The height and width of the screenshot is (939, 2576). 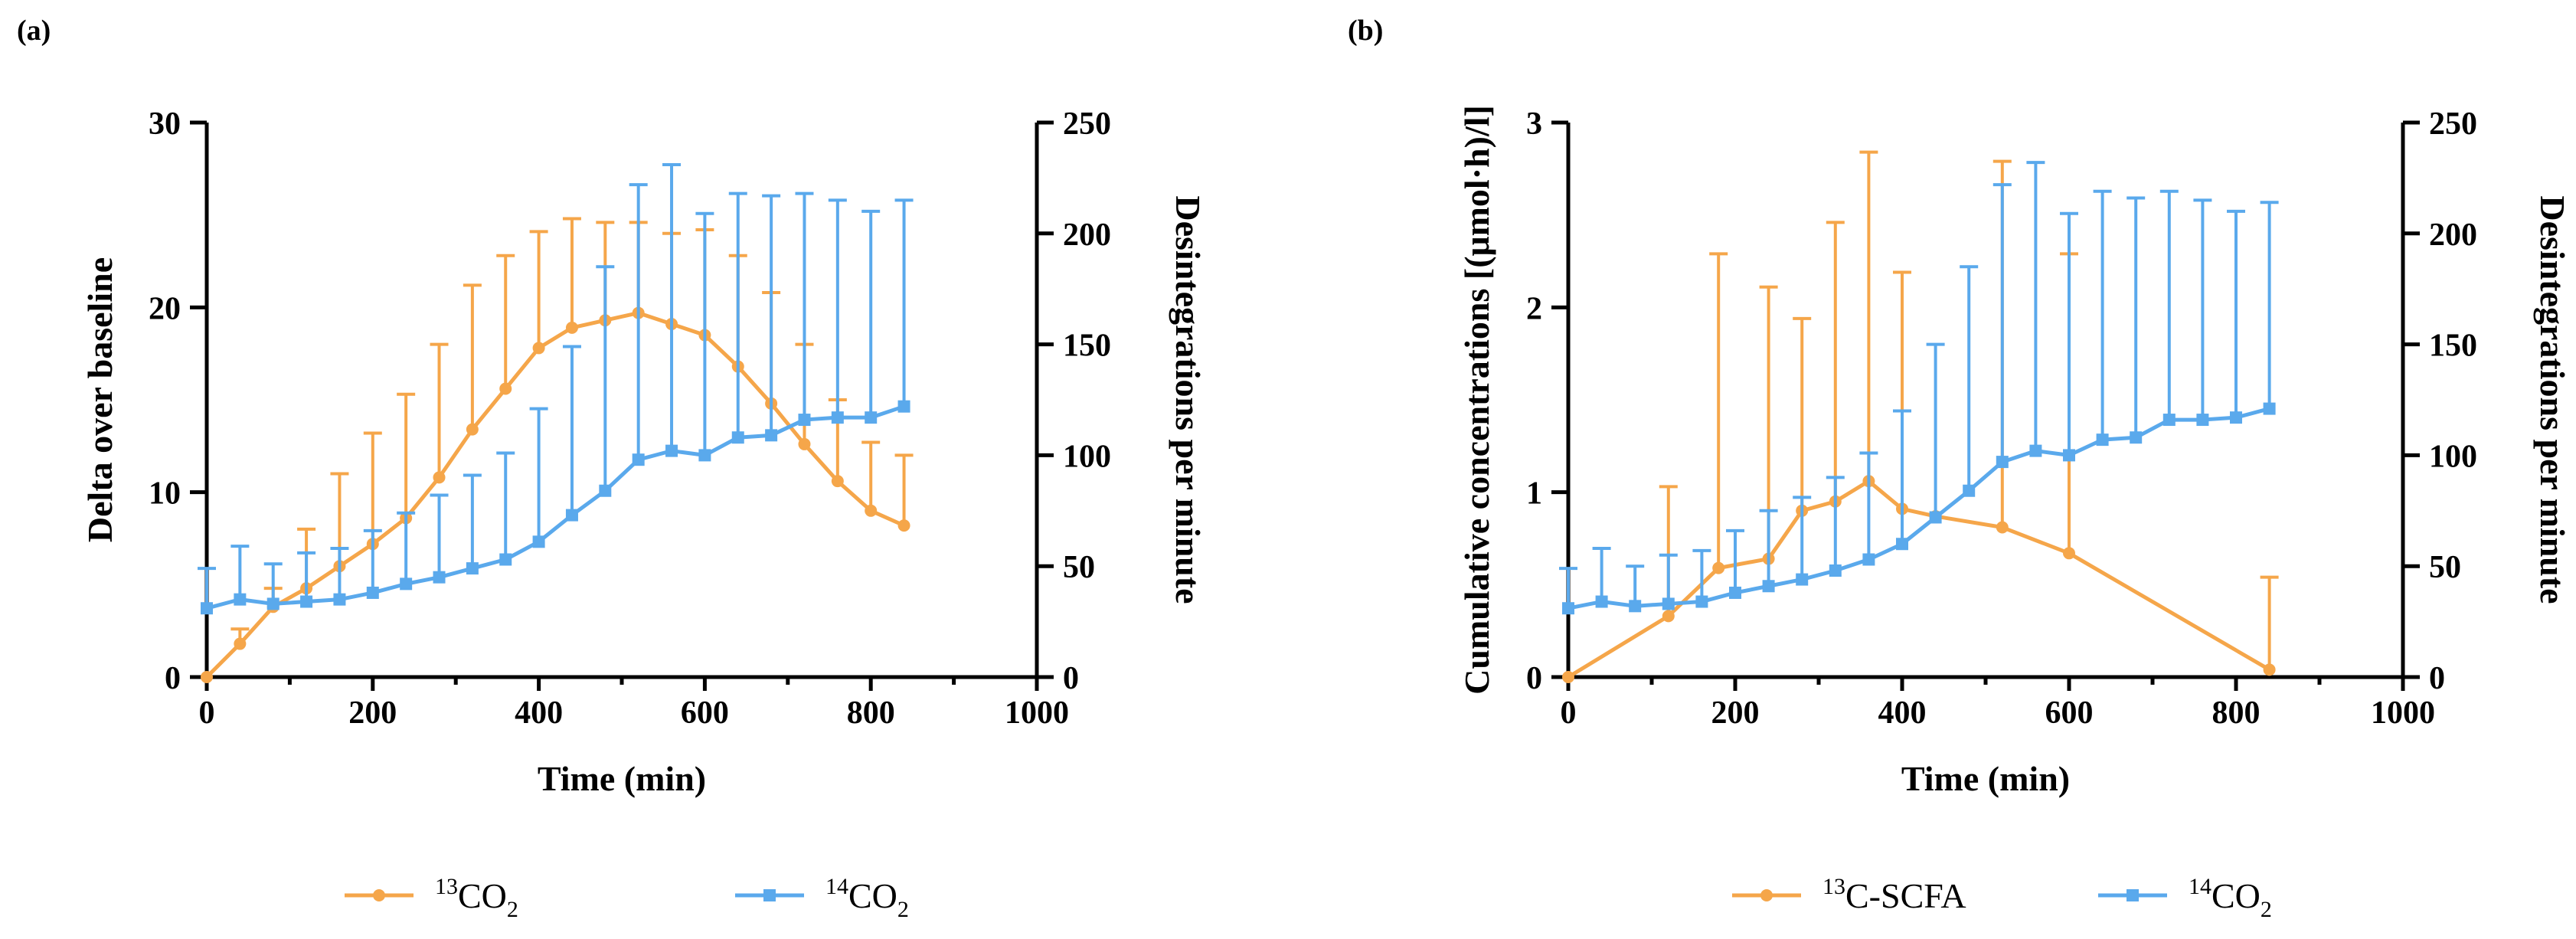 I want to click on y-tick-label: 30, so click(x=165, y=124).